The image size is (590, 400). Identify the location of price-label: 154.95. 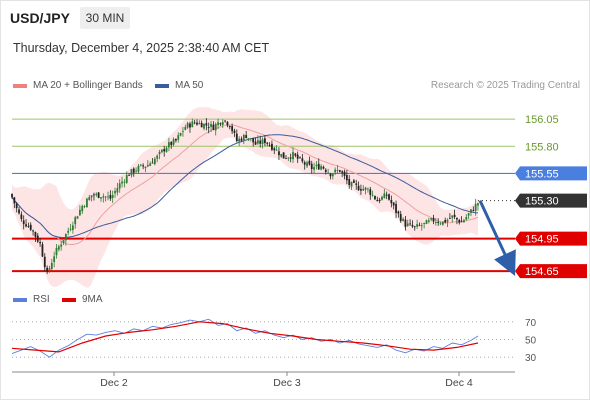
(542, 240).